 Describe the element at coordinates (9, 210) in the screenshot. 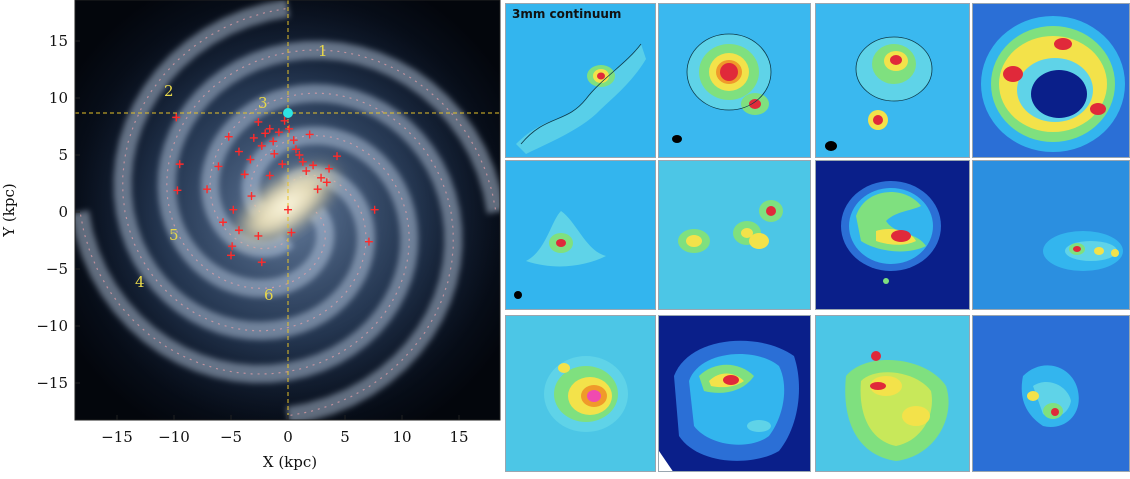

I see `y-axis-label: Y (kpc)` at that location.